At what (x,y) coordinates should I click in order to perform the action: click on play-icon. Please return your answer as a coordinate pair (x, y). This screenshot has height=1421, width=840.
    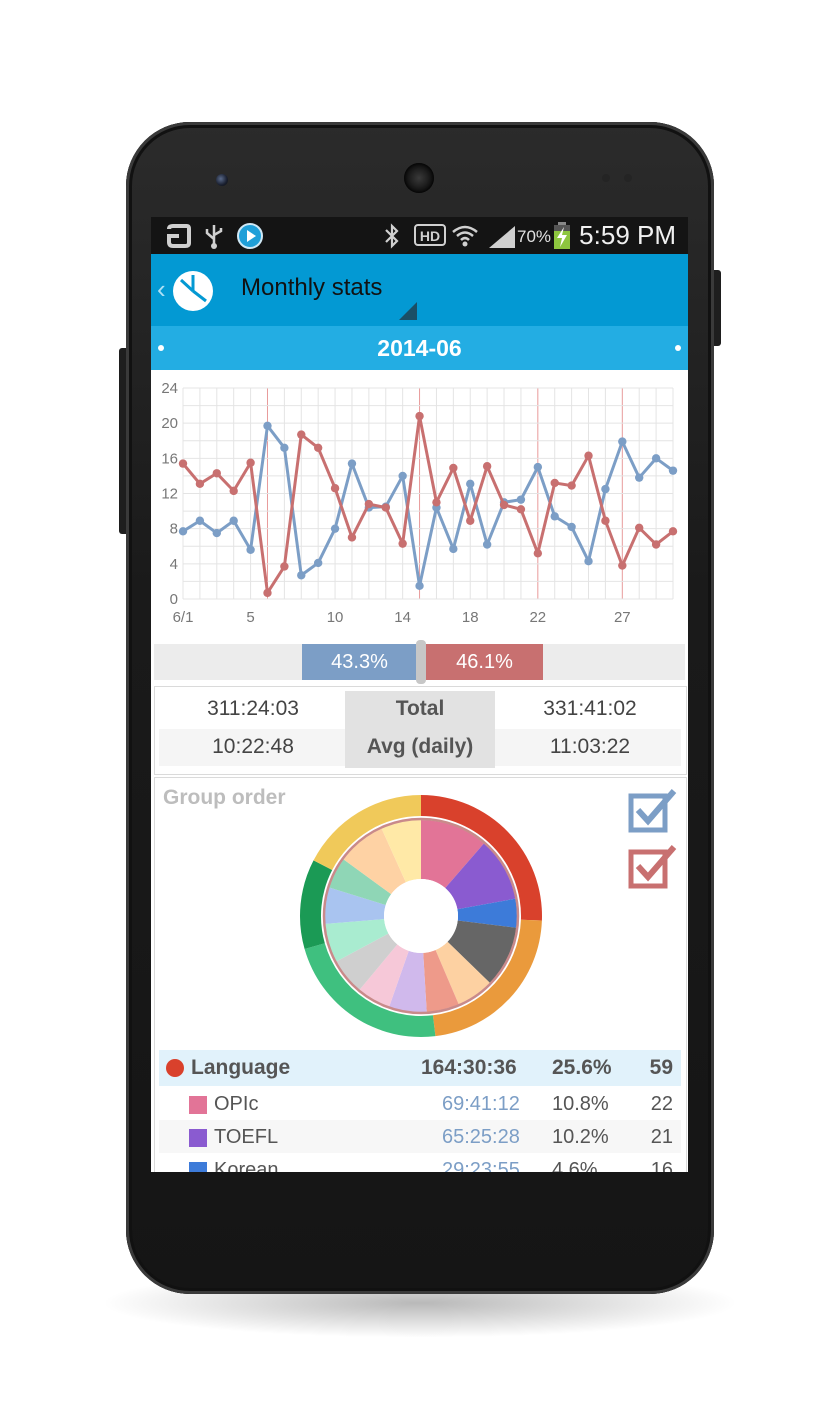
    Looking at the image, I should click on (250, 236).